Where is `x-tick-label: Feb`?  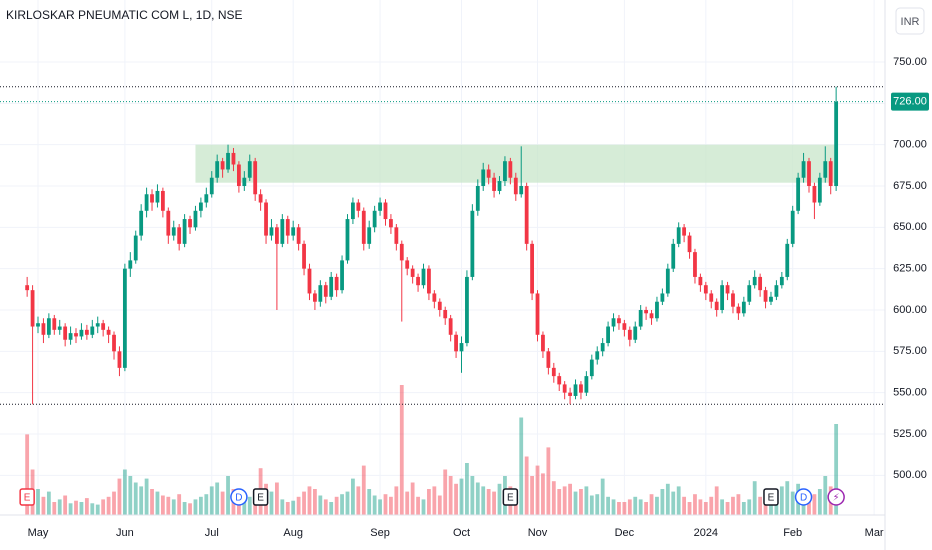 x-tick-label: Feb is located at coordinates (792, 533).